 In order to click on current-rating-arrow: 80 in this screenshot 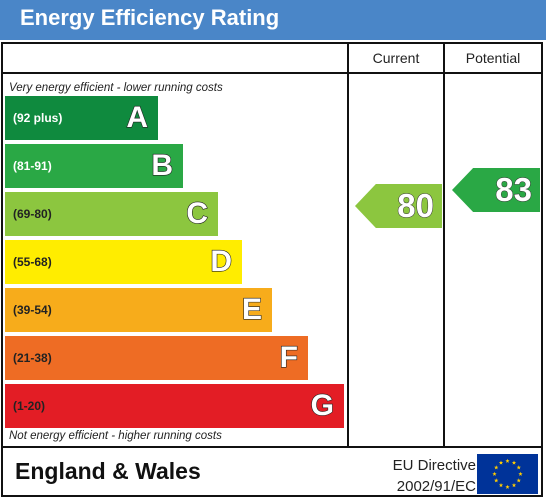, I will do `click(398, 206)`.